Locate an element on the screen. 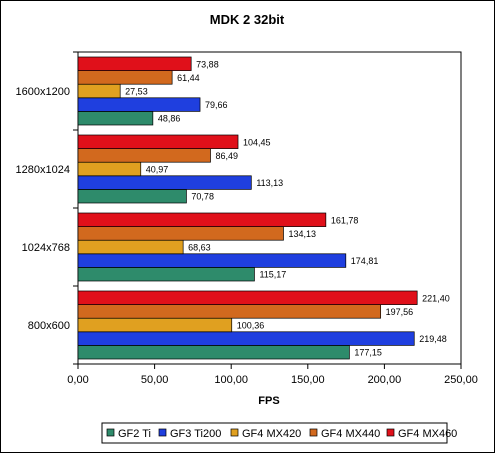 The image size is (495, 453). legend-label: GF2 Ti is located at coordinates (134, 434).